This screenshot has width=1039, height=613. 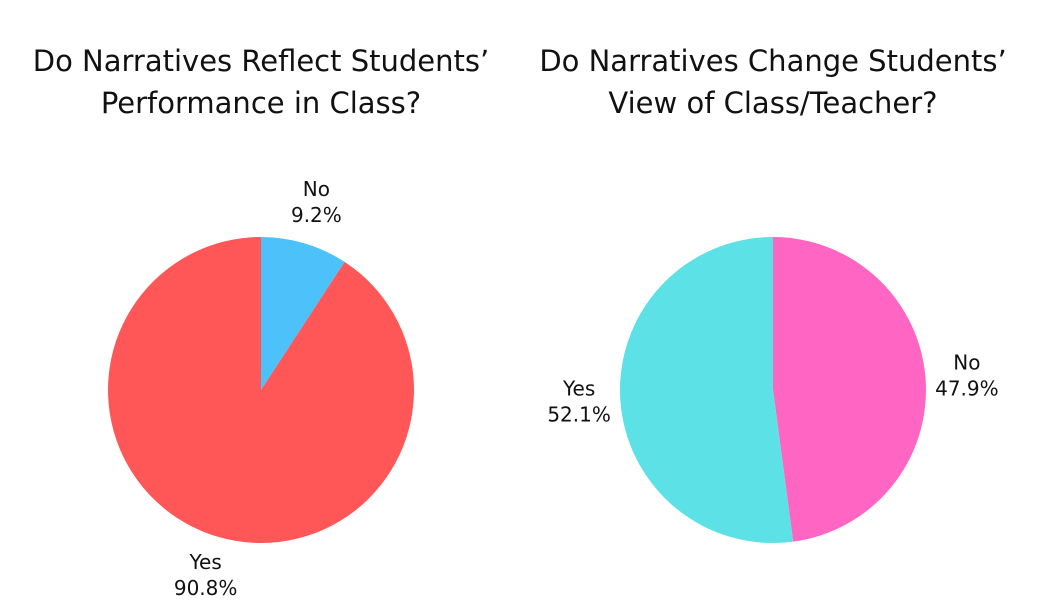 What do you see at coordinates (579, 414) in the screenshot?
I see `slice-value-label: 52.1%` at bounding box center [579, 414].